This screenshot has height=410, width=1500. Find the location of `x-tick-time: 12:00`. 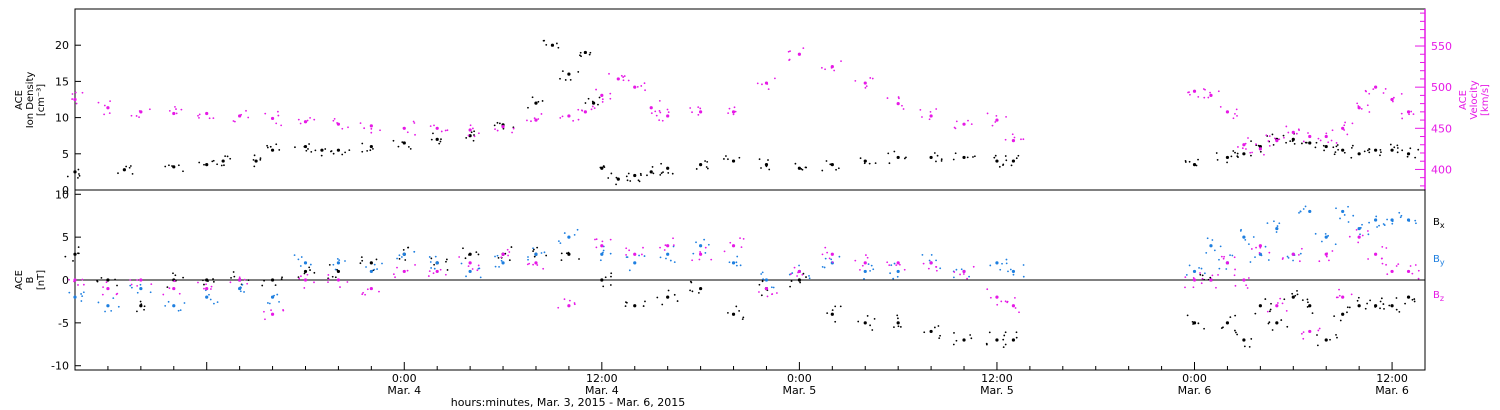

x-tick-time: 12:00 is located at coordinates (997, 378).